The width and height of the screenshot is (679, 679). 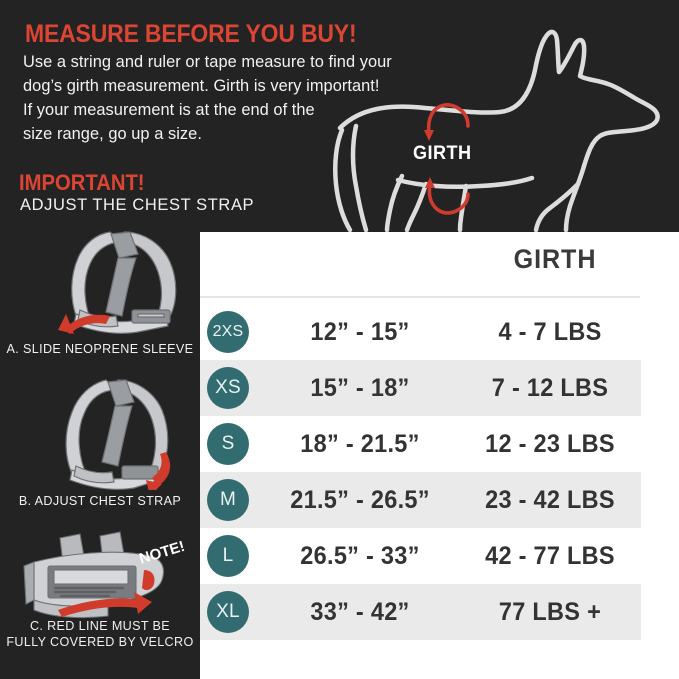 I want to click on cell-girth: 21.5” - 26.5”, so click(x=360, y=500).